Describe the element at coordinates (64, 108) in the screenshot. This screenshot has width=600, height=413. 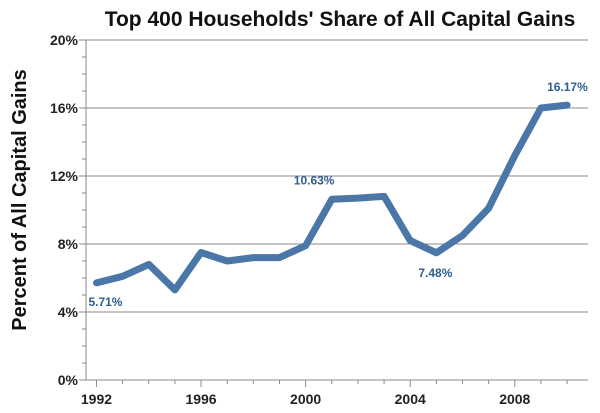
I see `y-tick-label: 16%` at that location.